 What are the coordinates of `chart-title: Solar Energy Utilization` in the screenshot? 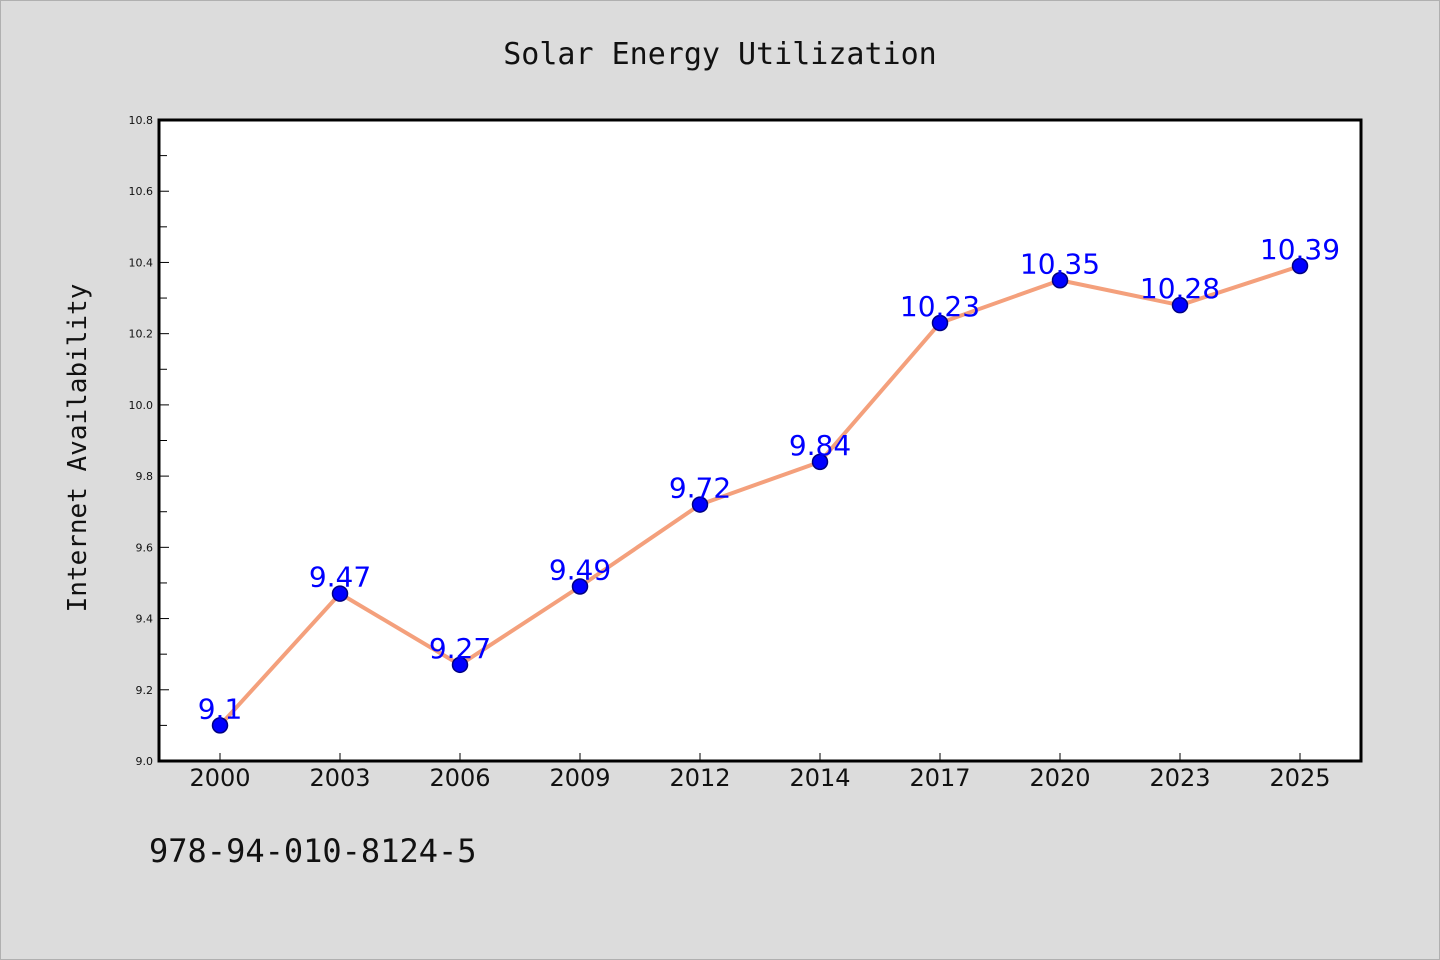 It's located at (719, 54).